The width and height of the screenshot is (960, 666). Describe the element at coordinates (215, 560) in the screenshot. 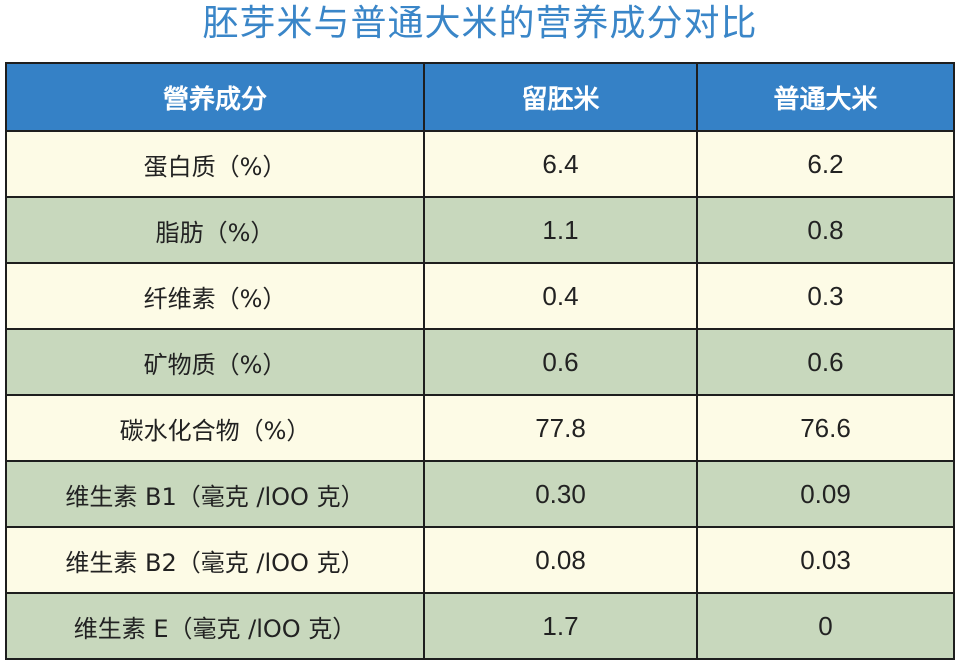

I see `nutrient-label: 维生素 B2（毫克 /lOO 克）` at that location.